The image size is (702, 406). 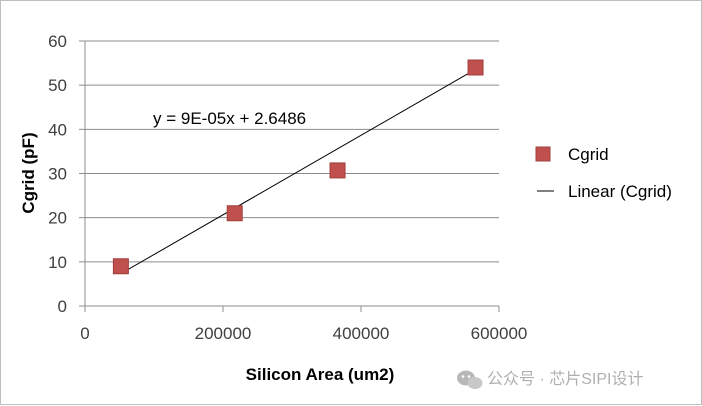 I want to click on y-tick-labels: 0 10 20 30 40 50 60, so click(x=57, y=174).